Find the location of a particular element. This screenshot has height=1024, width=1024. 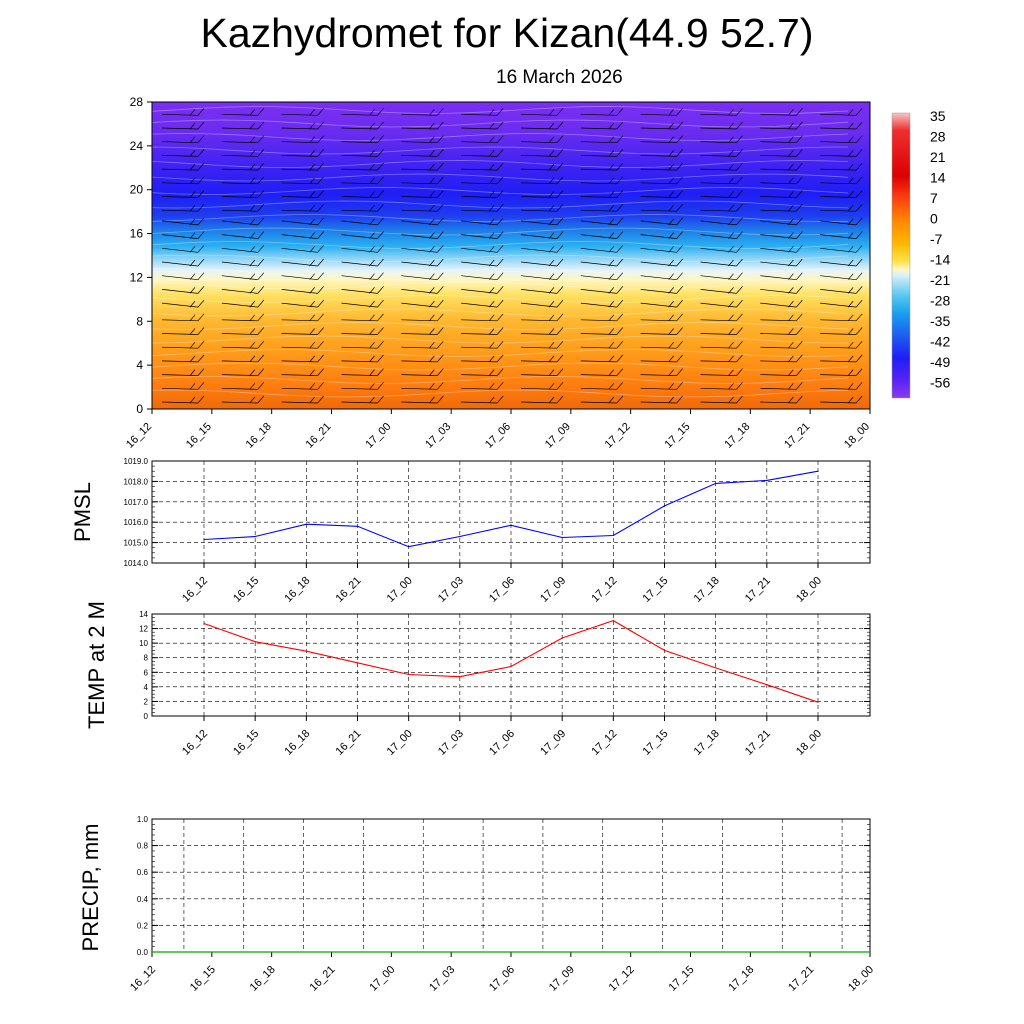

y-tick-label: 1015.0 is located at coordinates (136, 543).